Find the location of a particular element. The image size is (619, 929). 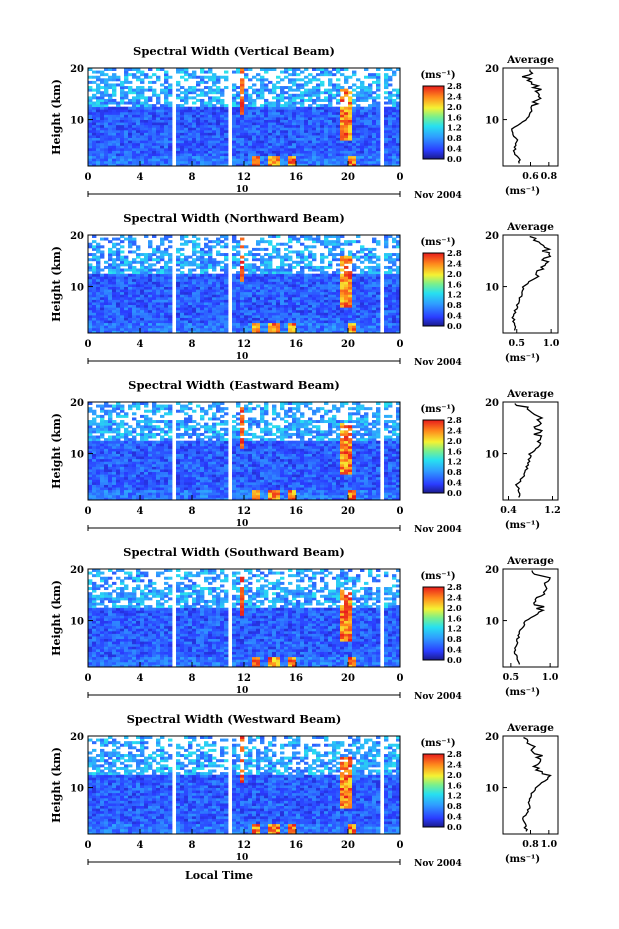

avg-x-axis-label: (ms⁻¹) is located at coordinates (522, 859).